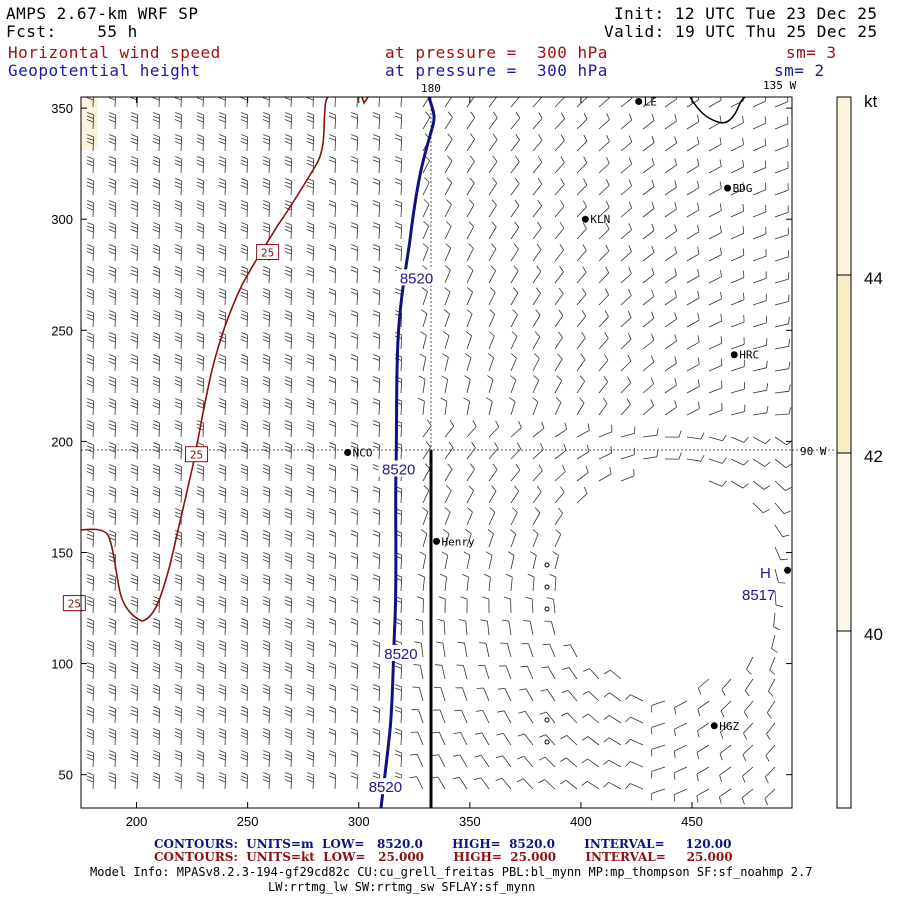 The image size is (900, 900). Describe the element at coordinates (248, 821) in the screenshot. I see `x-tick-label: 250` at that location.